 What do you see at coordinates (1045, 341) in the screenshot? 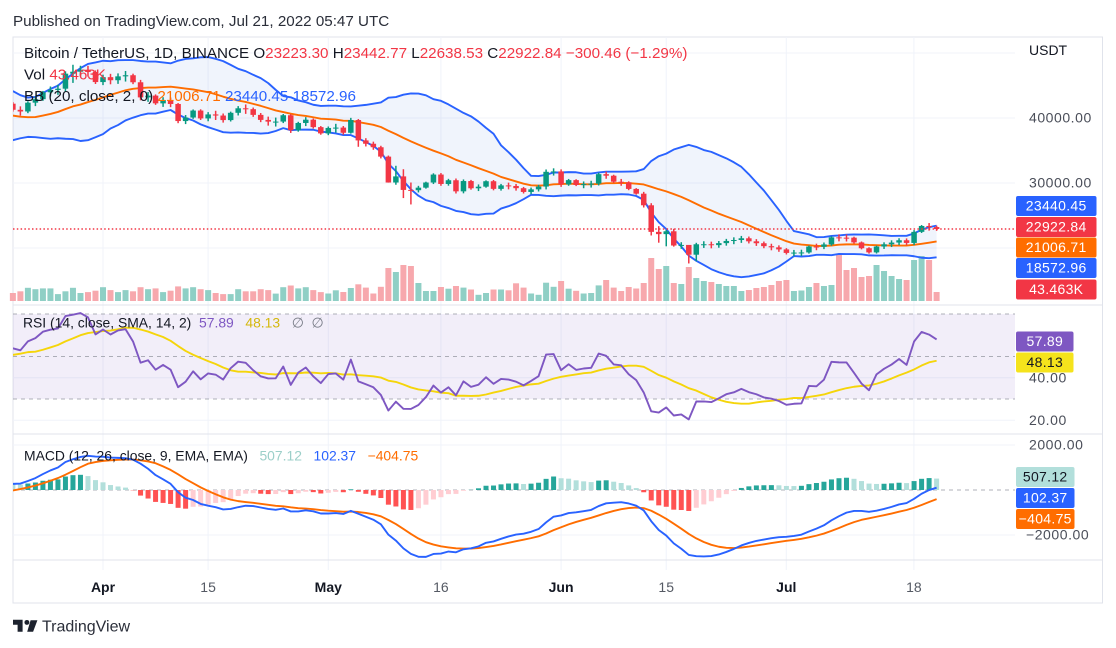
I see `svg-text: 57.89` at bounding box center [1045, 341].